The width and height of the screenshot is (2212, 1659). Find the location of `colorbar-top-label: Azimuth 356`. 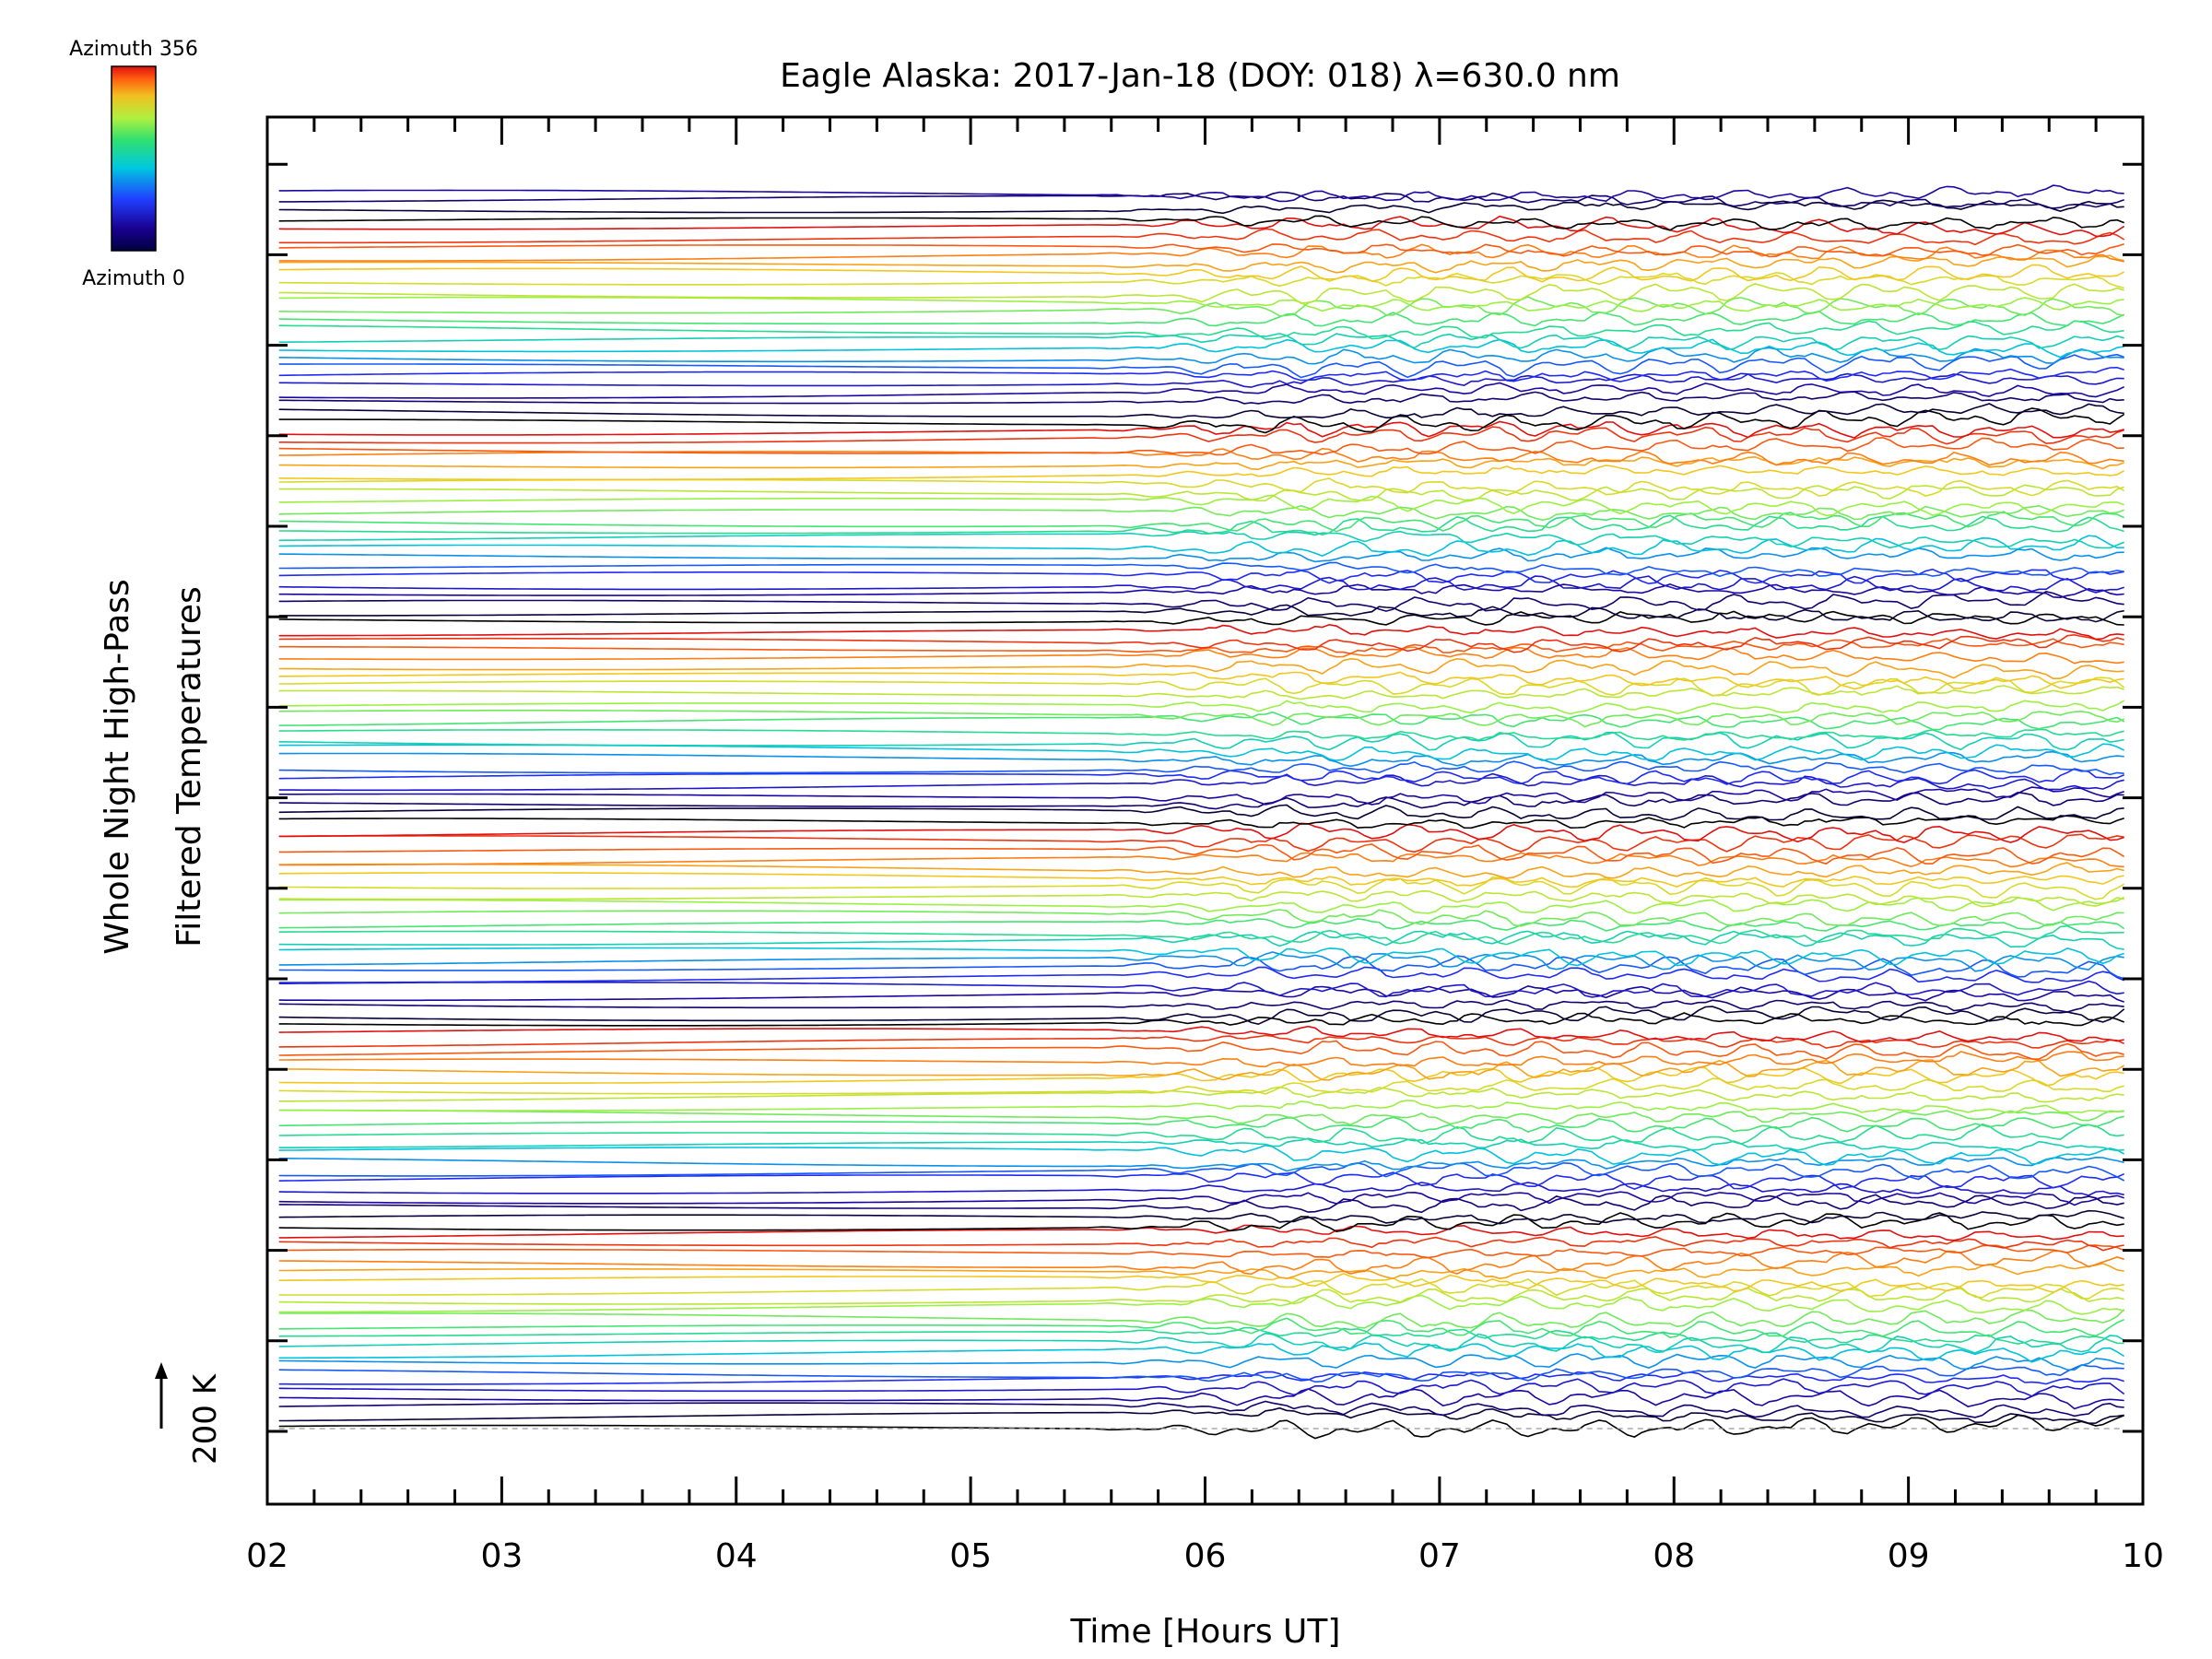

colorbar-top-label: Azimuth 356 is located at coordinates (133, 49).